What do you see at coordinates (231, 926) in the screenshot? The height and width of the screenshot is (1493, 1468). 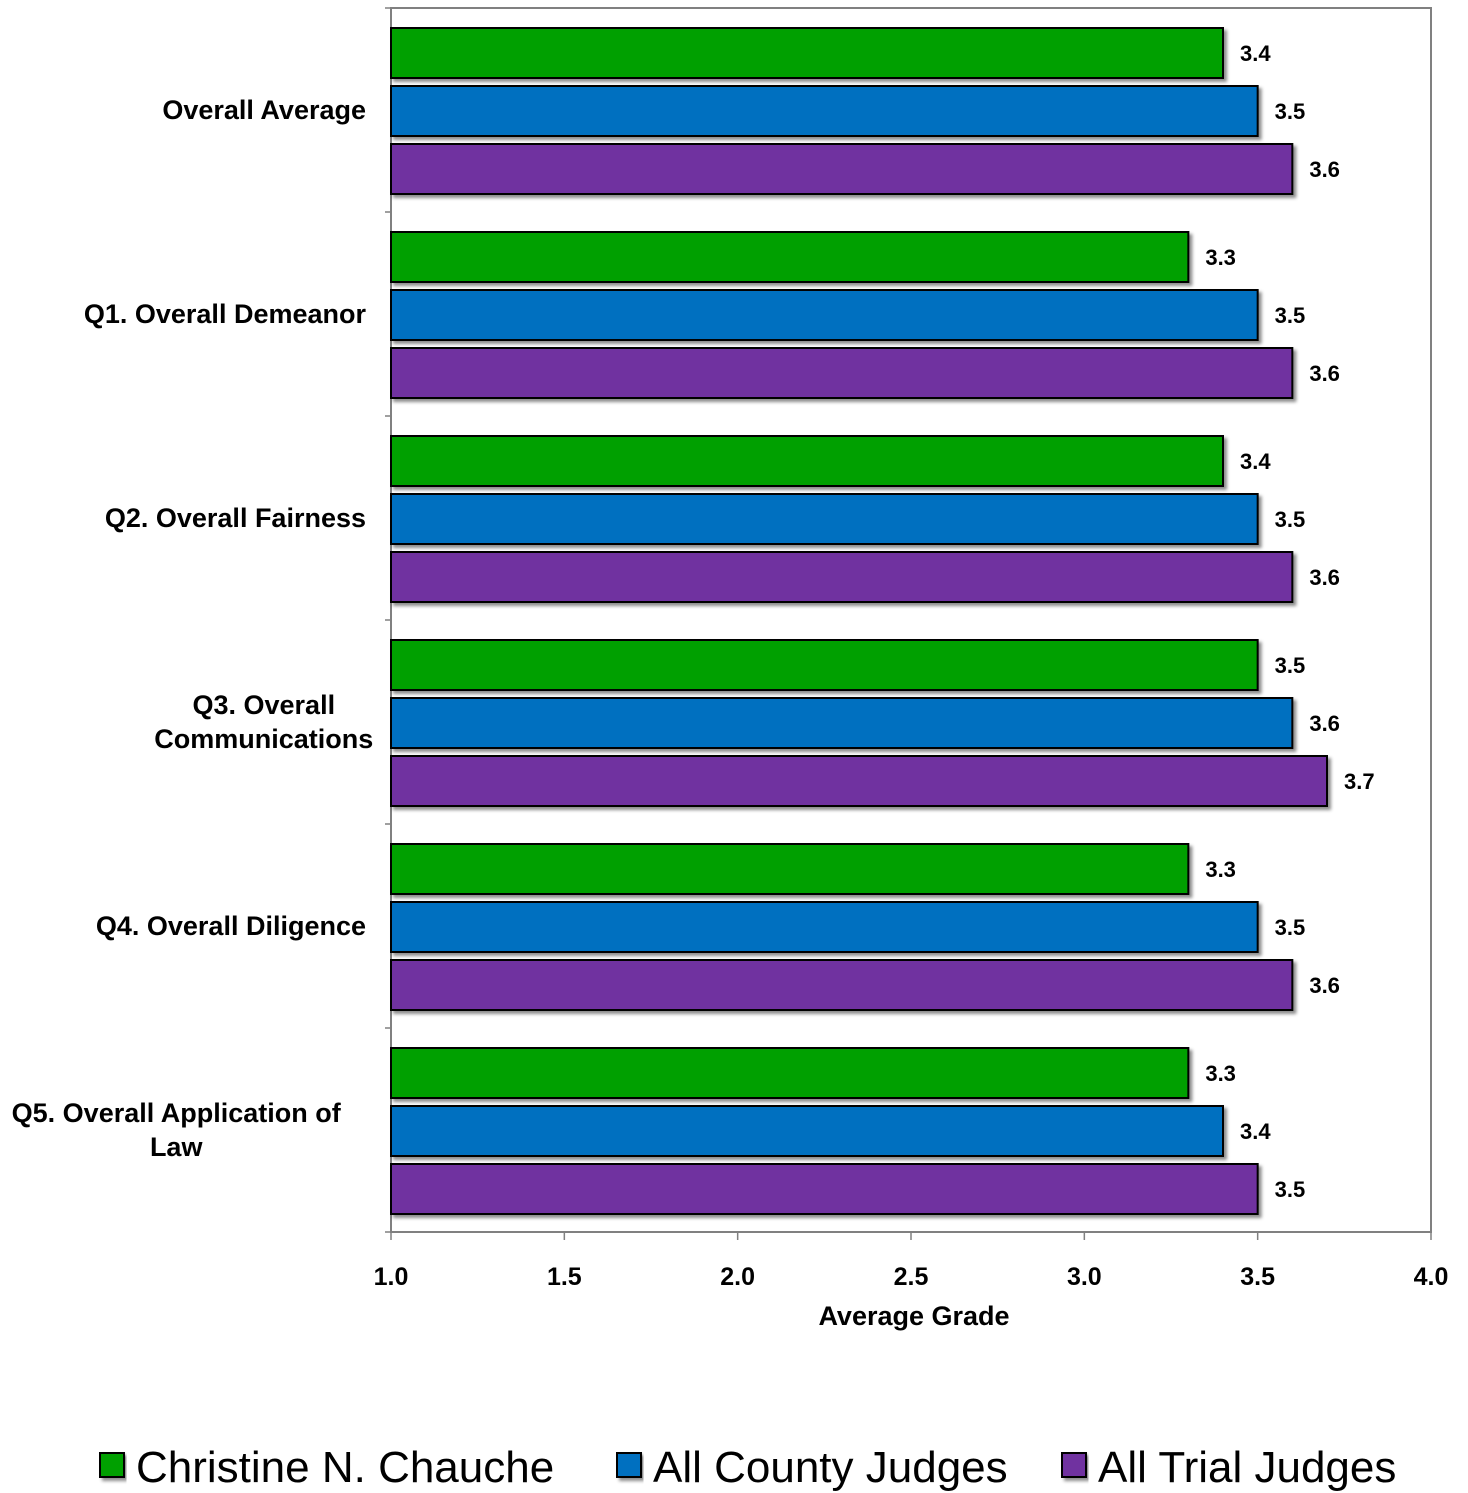 I see `category-label: Q4. Overall Diligence` at bounding box center [231, 926].